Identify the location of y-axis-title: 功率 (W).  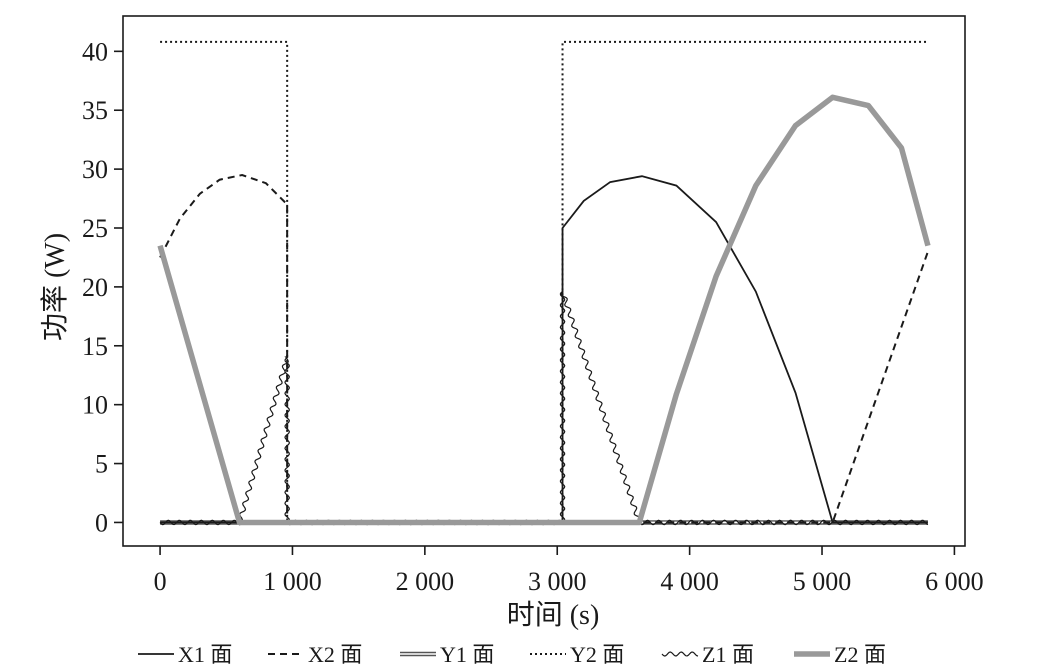
(55, 287).